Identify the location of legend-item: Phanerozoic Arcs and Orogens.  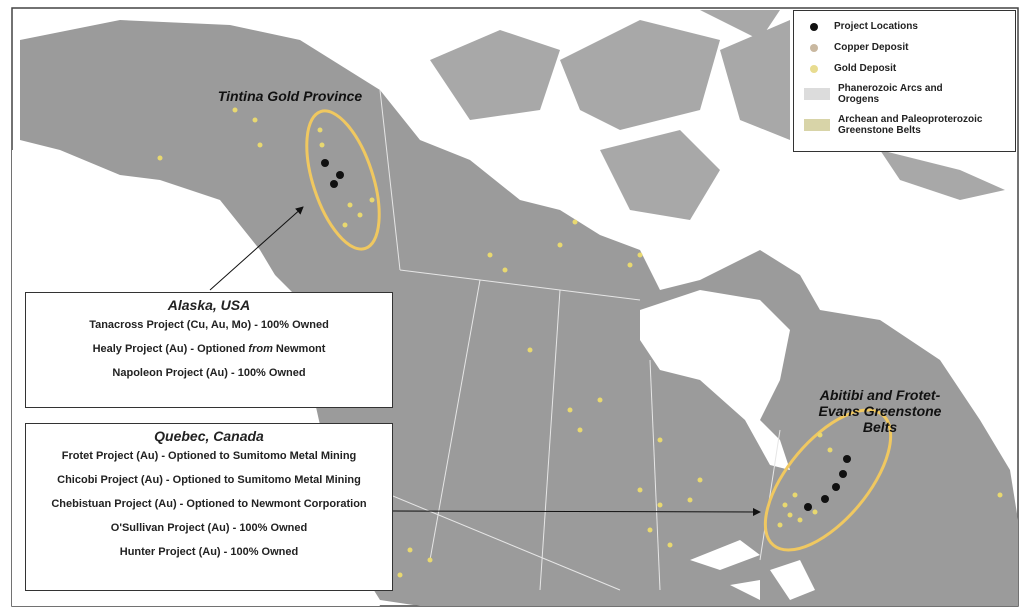
(904, 94).